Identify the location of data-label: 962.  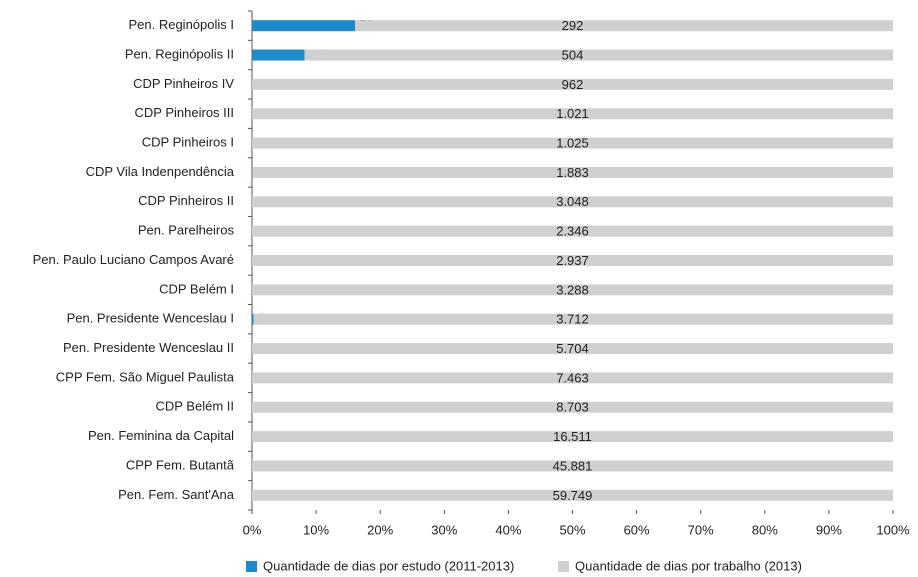
(573, 84).